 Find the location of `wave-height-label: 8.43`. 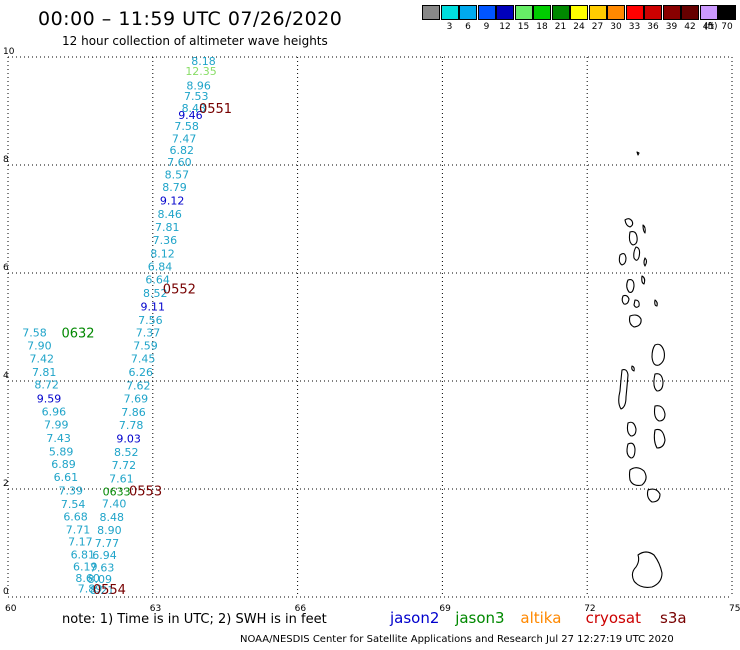

wave-height-label: 8.43 is located at coordinates (194, 108).